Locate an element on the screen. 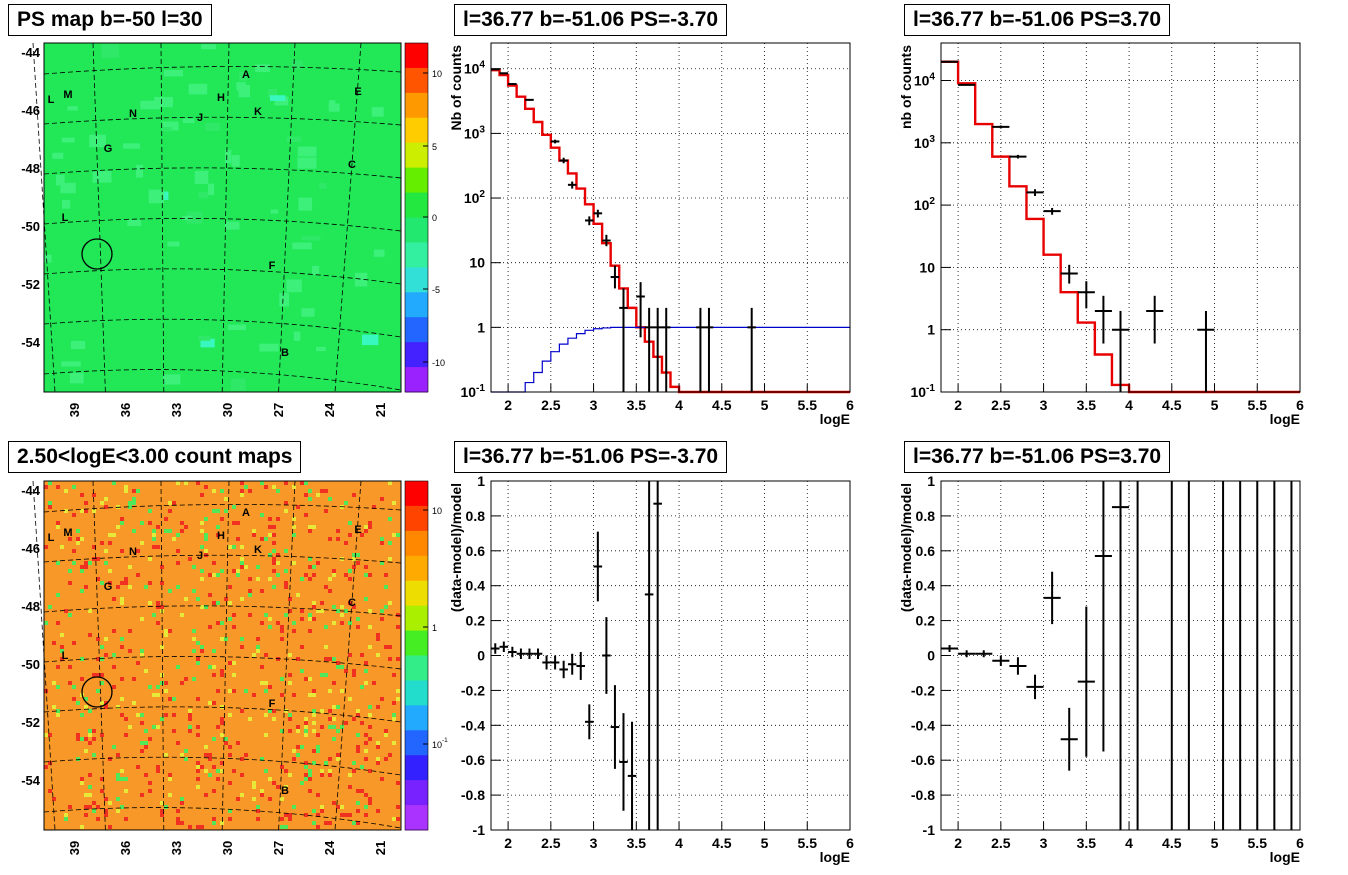  y-tick-label: 0.2 is located at coordinates (926, 621).